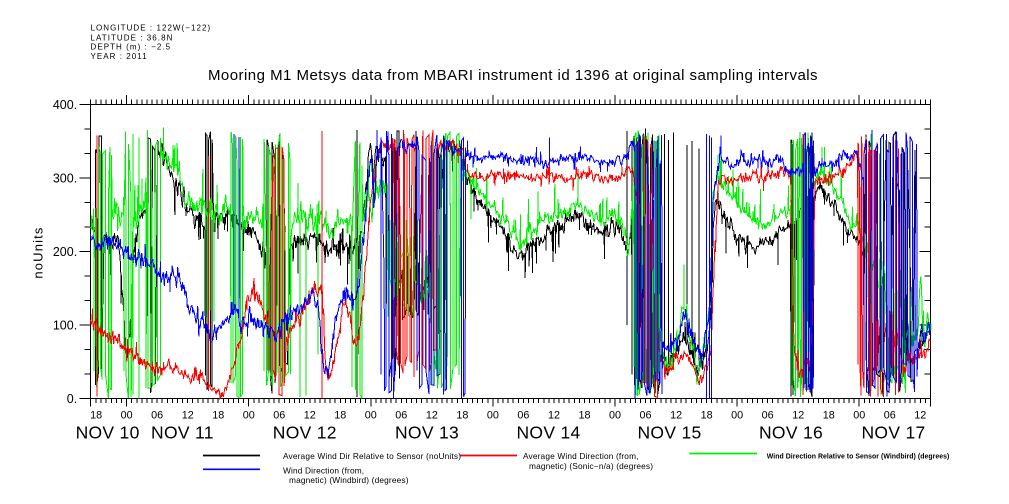 The width and height of the screenshot is (1009, 504). Describe the element at coordinates (151, 28) in the screenshot. I see `svg-text: LONGITUDE : 122W(−122)` at that location.